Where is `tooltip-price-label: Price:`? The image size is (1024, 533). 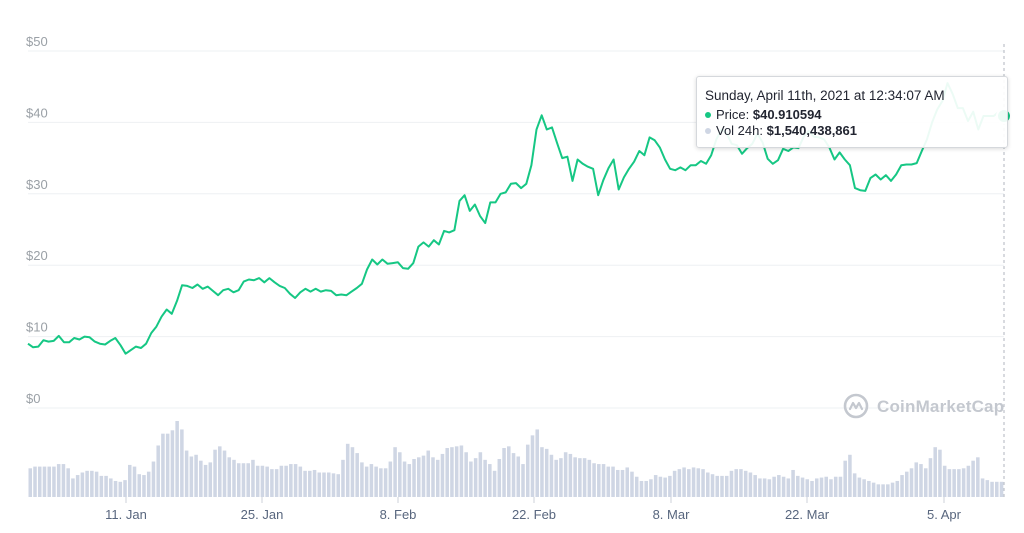
tooltip-price-label: Price: is located at coordinates (733, 114).